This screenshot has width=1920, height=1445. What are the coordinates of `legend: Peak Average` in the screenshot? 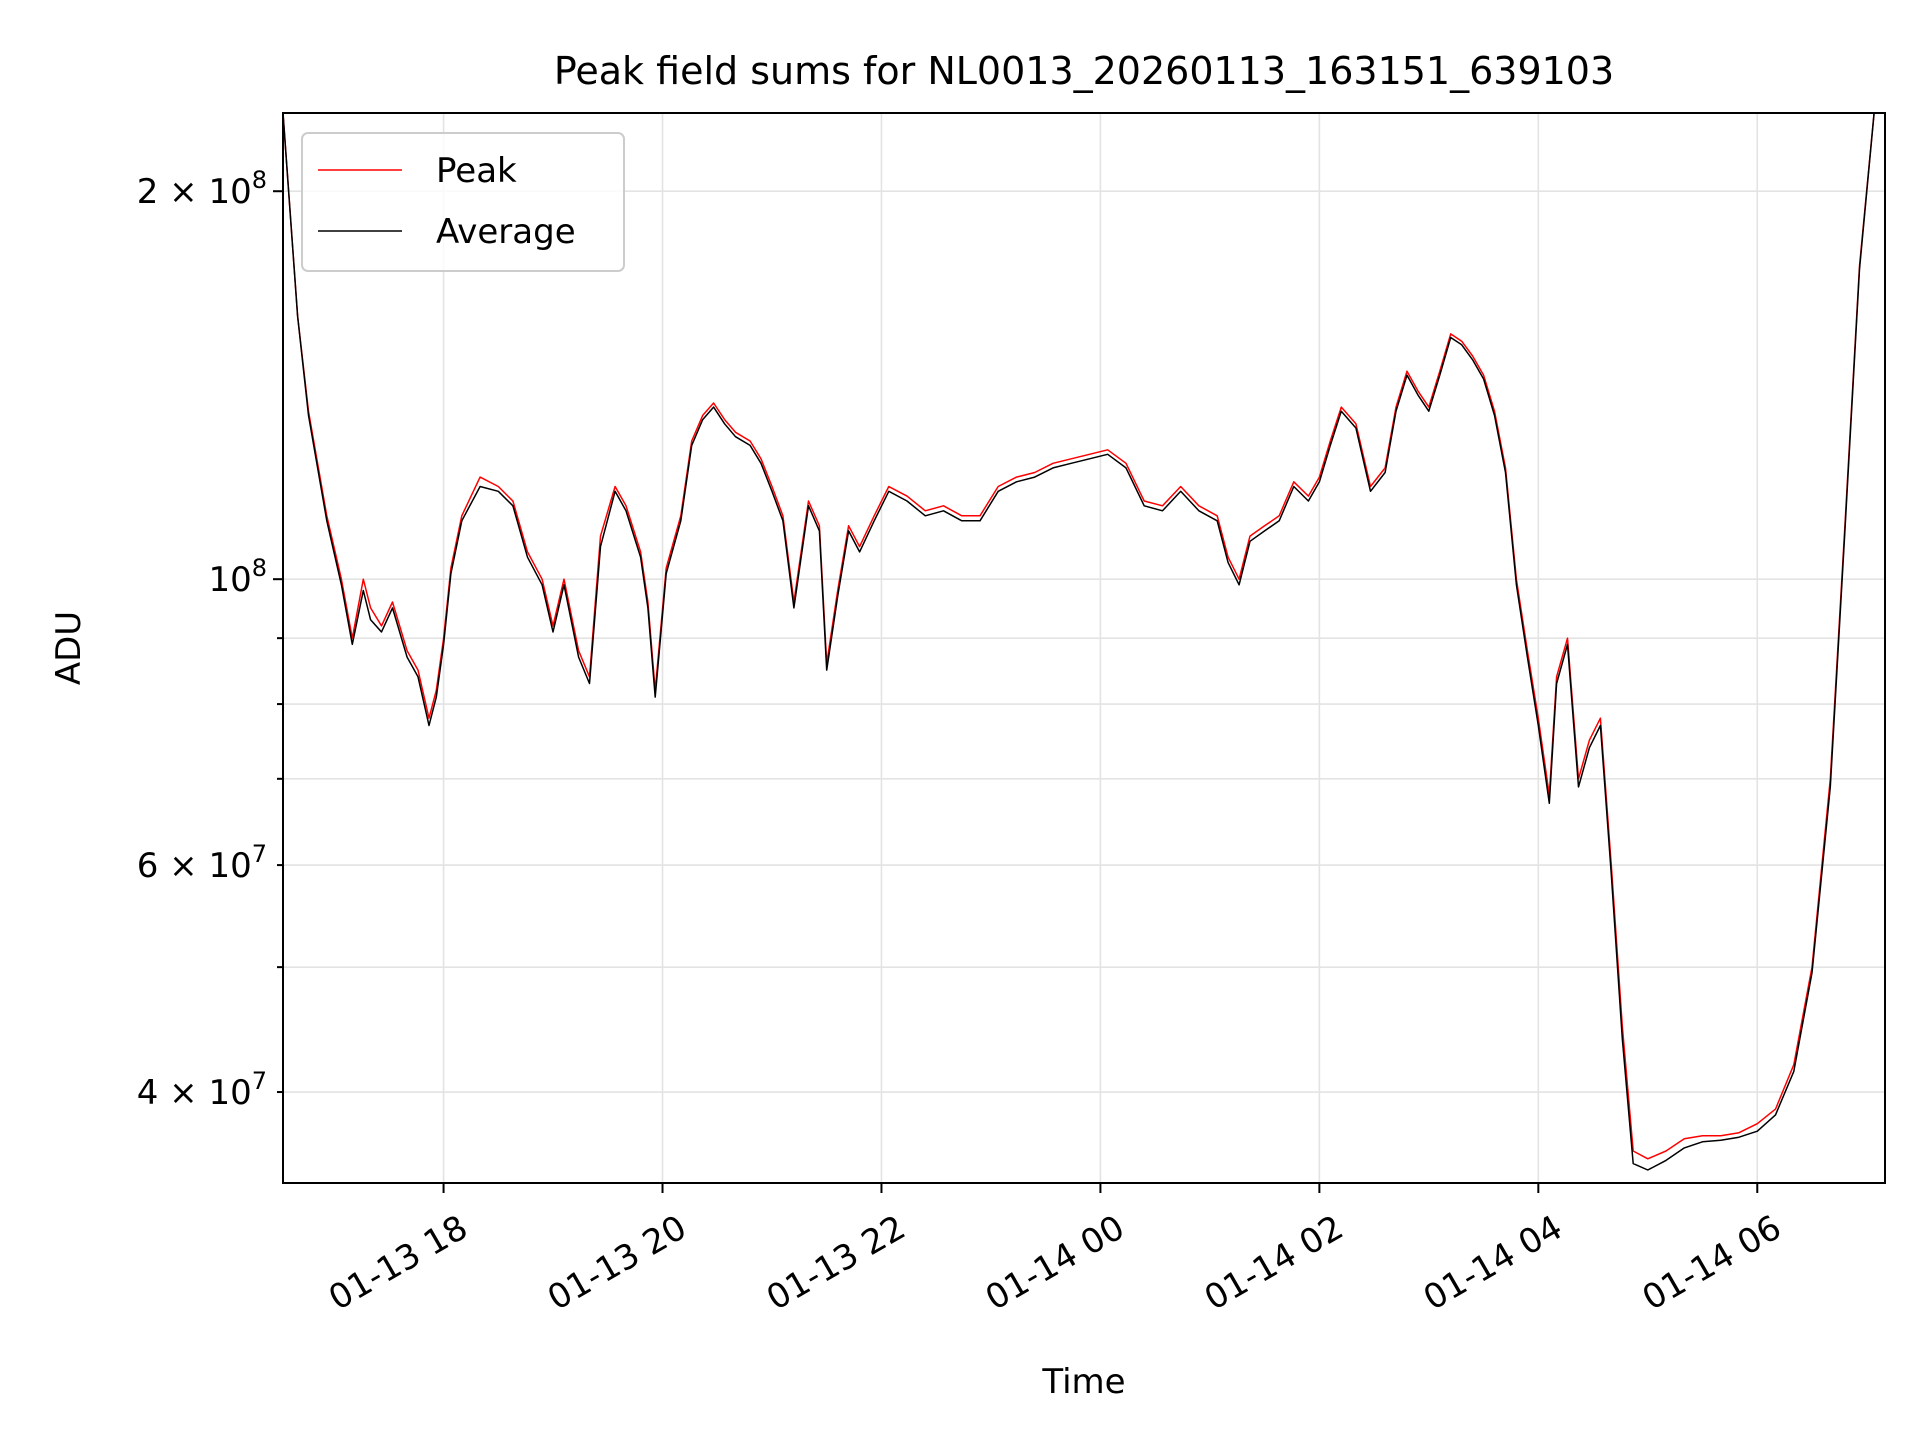 It's located at (463, 202).